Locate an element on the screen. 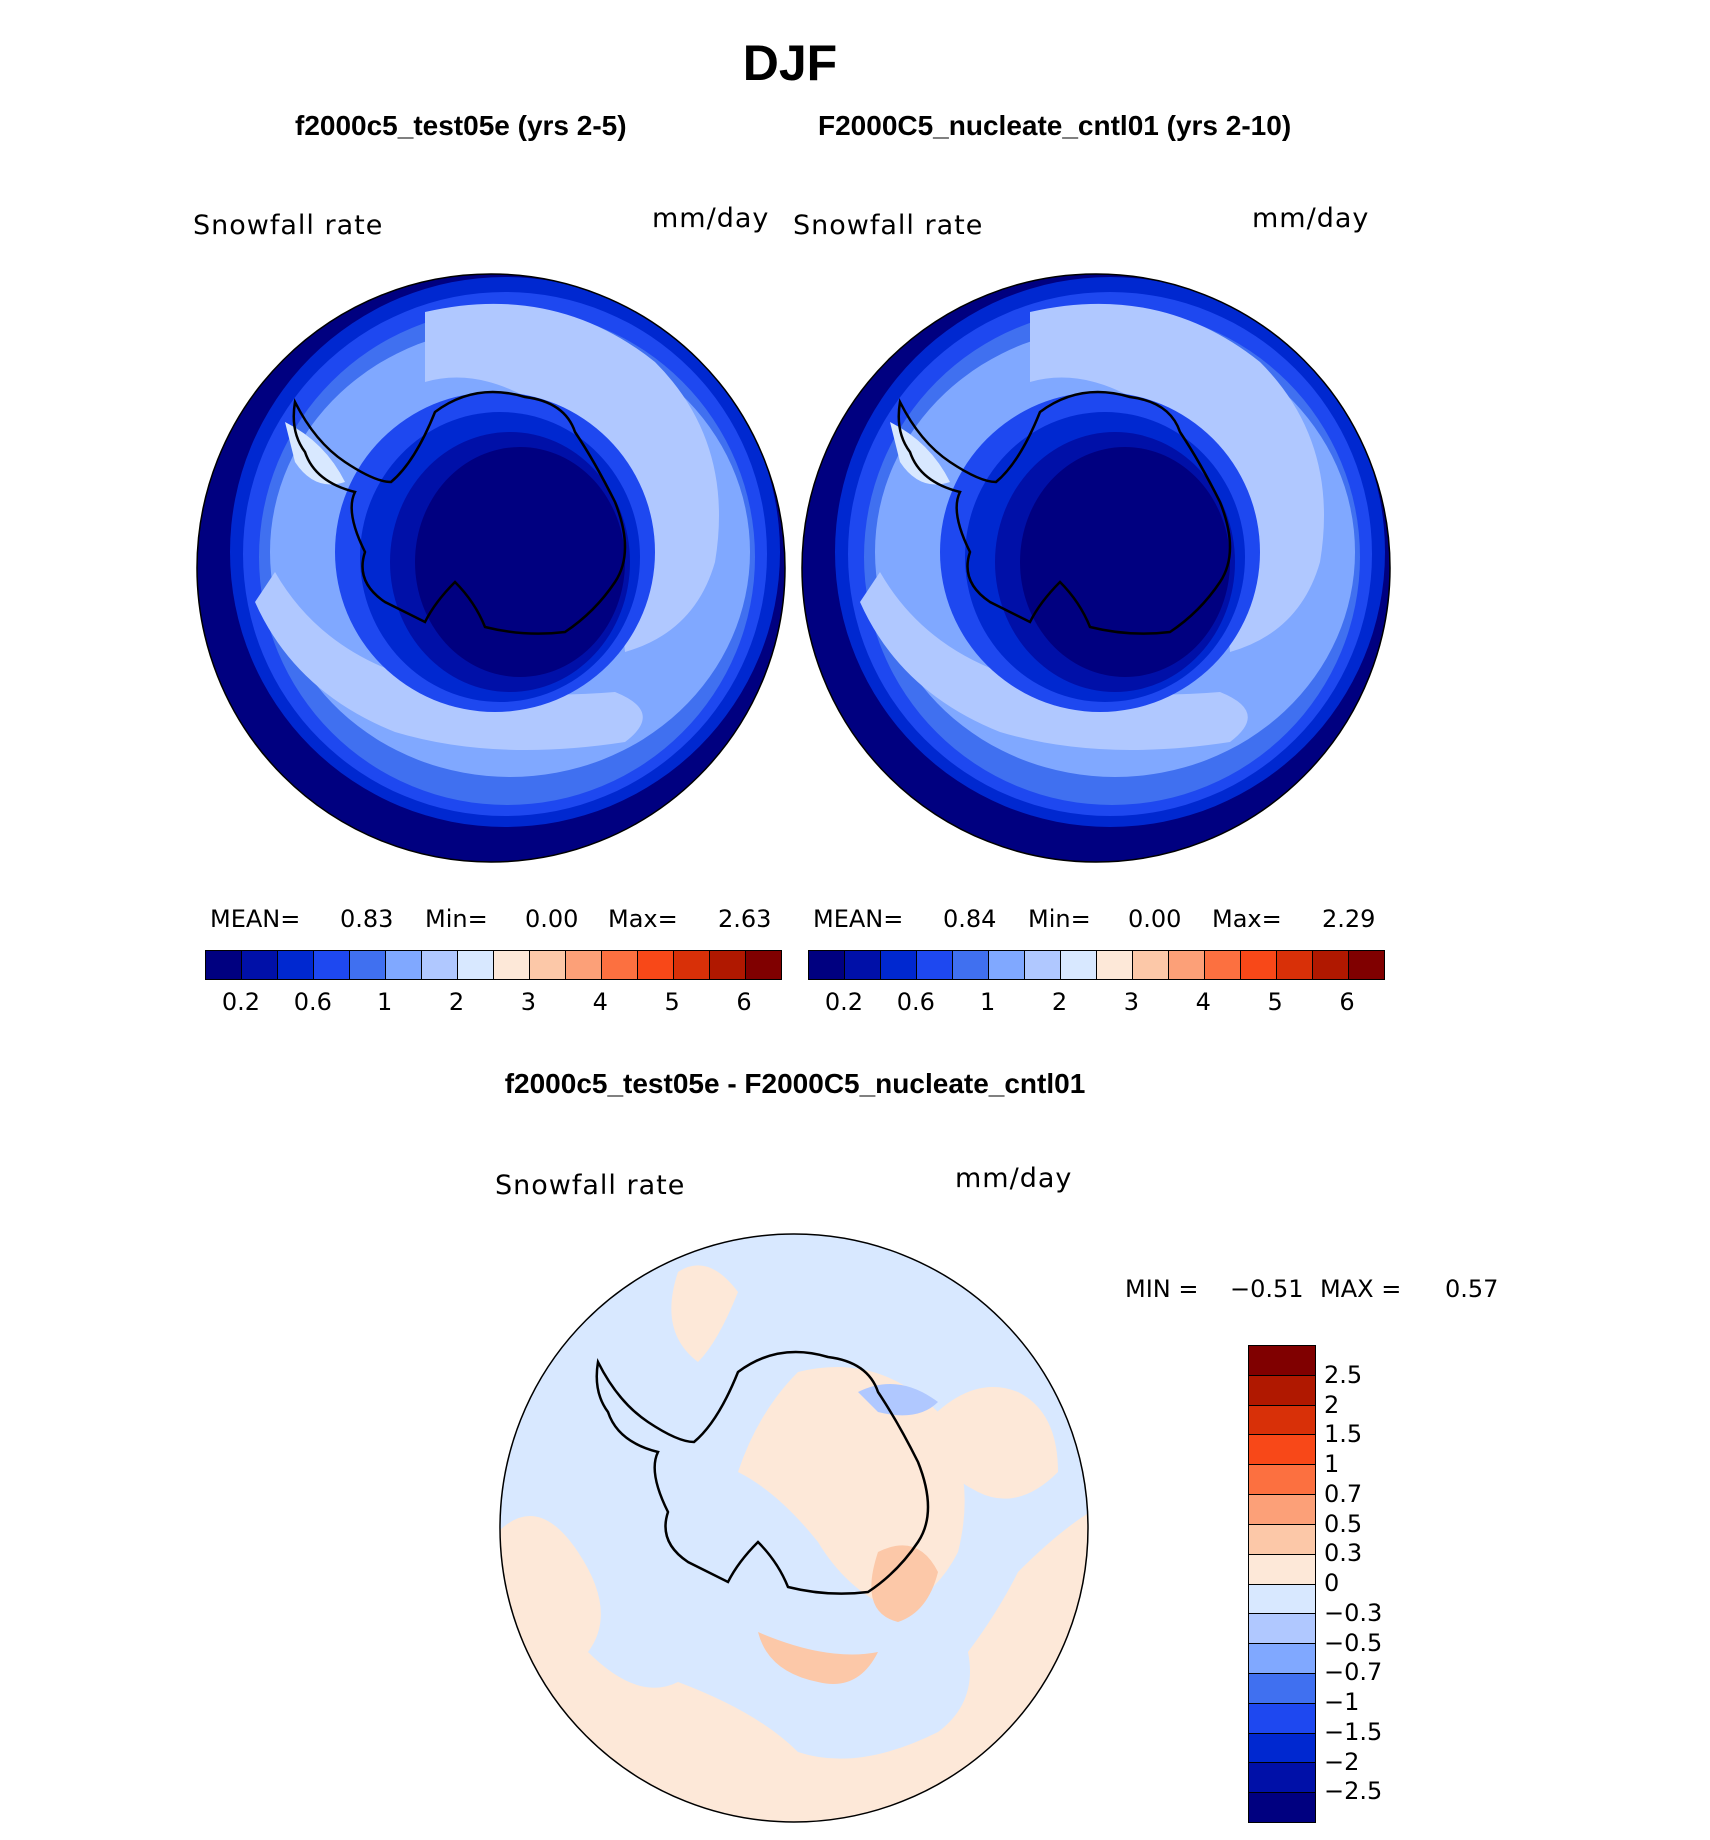  colorbar-tick-label: −0.3 is located at coordinates (1353, 1612).